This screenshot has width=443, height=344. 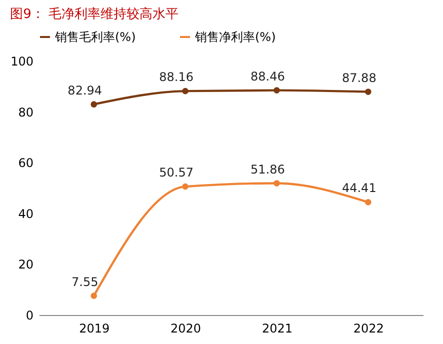 I want to click on data-label: 88.16, so click(x=176, y=77).